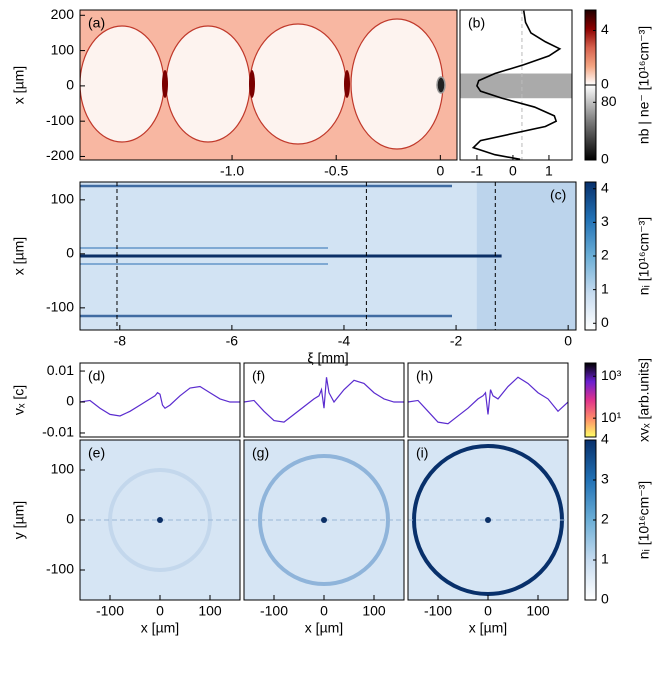 This screenshot has height=675, width=667. What do you see at coordinates (644, 400) in the screenshot?
I see `colorbar-label: xvₓ [arb.units]` at bounding box center [644, 400].